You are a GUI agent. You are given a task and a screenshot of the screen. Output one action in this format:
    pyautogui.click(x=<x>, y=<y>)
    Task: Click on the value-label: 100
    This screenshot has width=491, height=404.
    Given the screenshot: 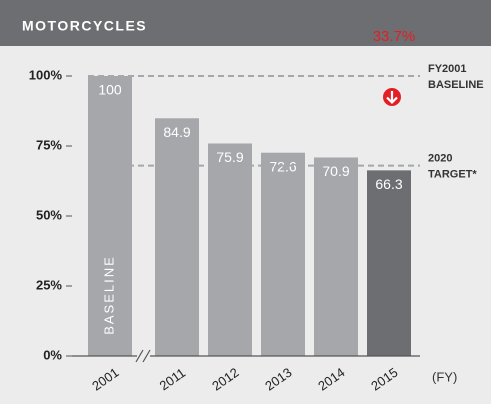 What is the action you would take?
    pyautogui.click(x=110, y=90)
    